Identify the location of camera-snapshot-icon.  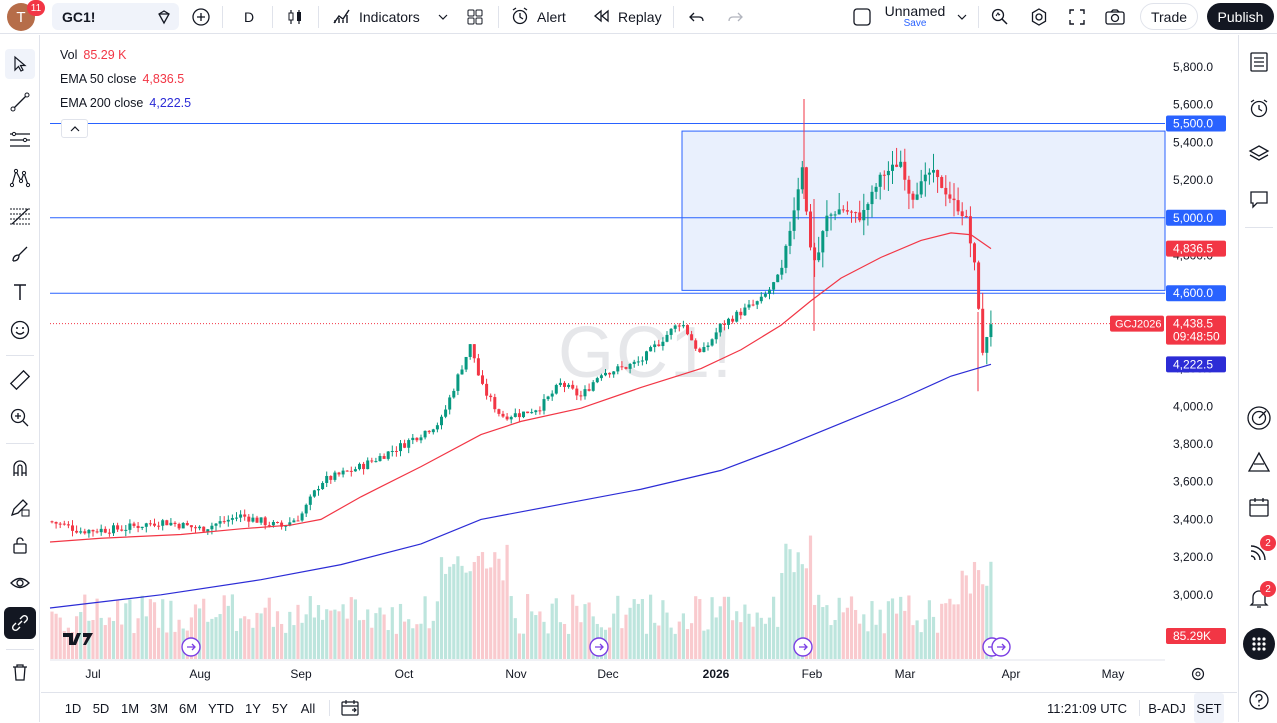
(1115, 17).